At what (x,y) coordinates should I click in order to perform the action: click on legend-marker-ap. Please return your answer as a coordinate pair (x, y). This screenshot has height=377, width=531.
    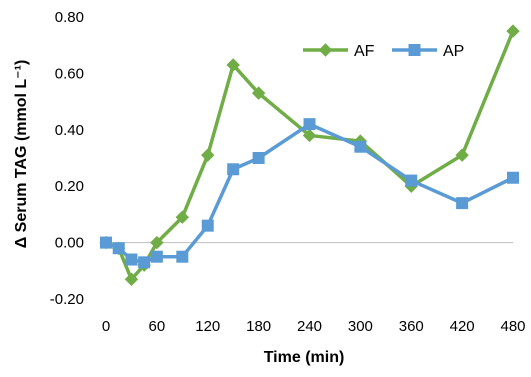
    Looking at the image, I should click on (414, 50).